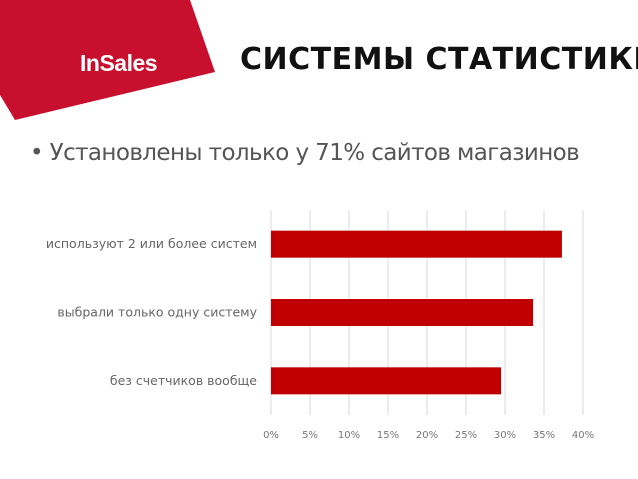 This screenshot has width=638, height=479. Describe the element at coordinates (466, 435) in the screenshot. I see `x-tick-label: 25%` at that location.